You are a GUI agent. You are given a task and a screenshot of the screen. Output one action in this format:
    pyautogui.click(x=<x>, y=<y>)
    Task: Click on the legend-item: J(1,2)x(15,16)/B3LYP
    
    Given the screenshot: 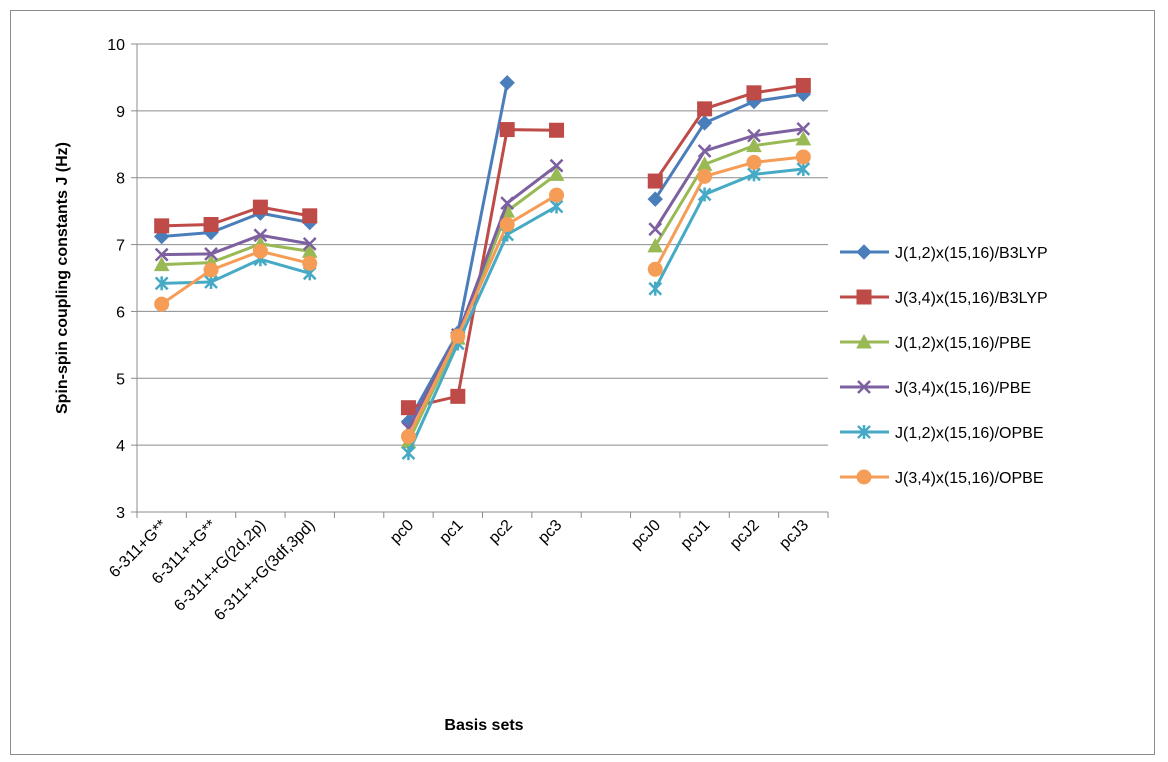 What is the action you would take?
    pyautogui.click(x=944, y=253)
    